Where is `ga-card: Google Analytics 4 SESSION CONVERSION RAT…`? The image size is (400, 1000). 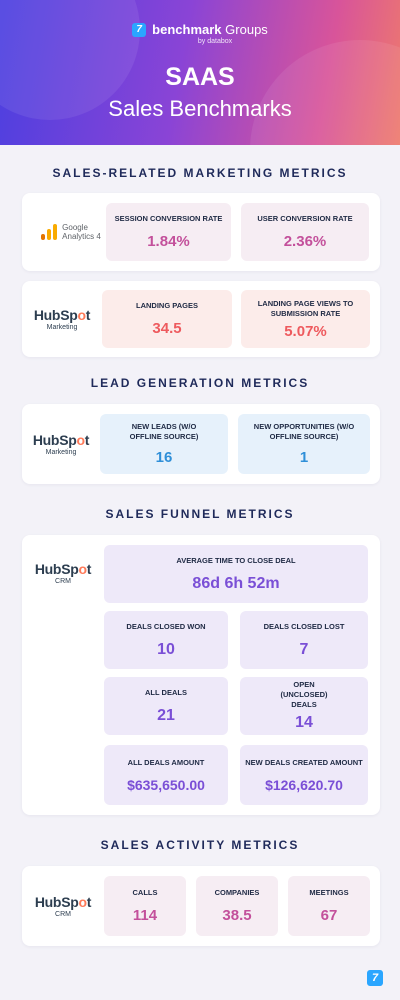
ga-card: Google Analytics 4 SESSION CONVERSION RAT… is located at coordinates (201, 232).